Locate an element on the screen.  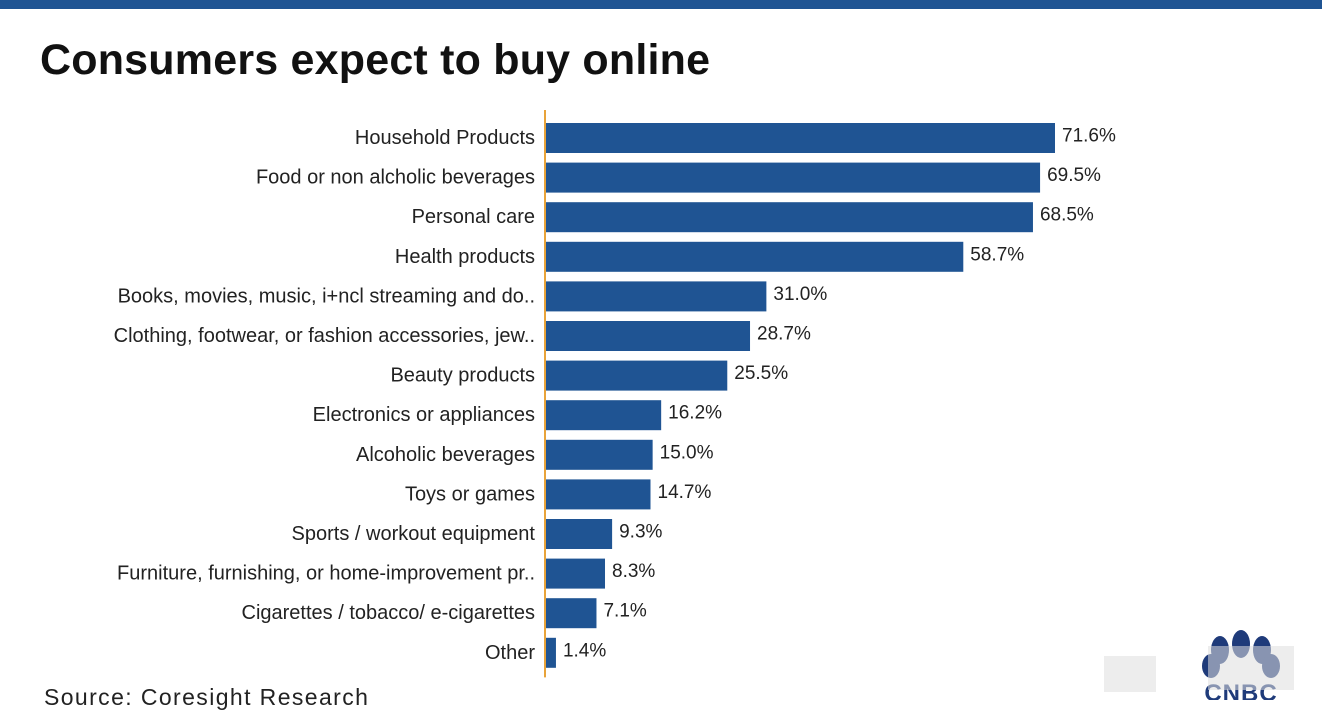
value-label: 14.7% is located at coordinates (685, 492).